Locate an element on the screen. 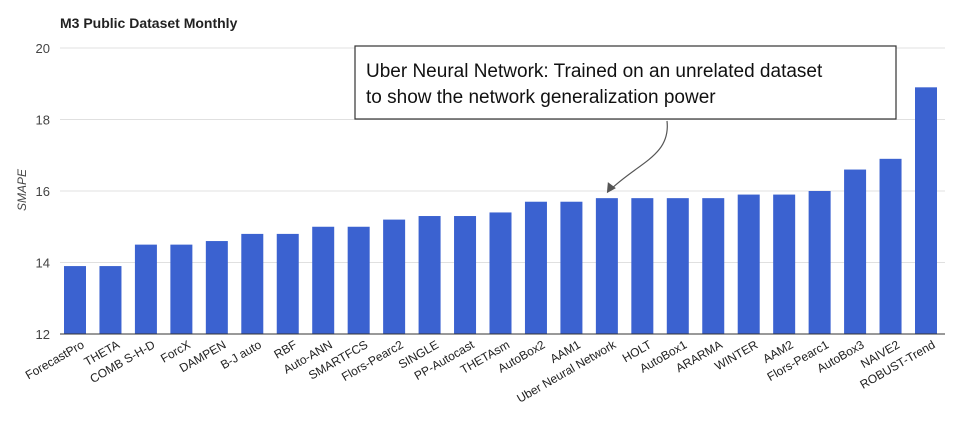 Image resolution: width=962 pixels, height=424 pixels. x-tick-label: ForecastPro is located at coordinates (55, 359).